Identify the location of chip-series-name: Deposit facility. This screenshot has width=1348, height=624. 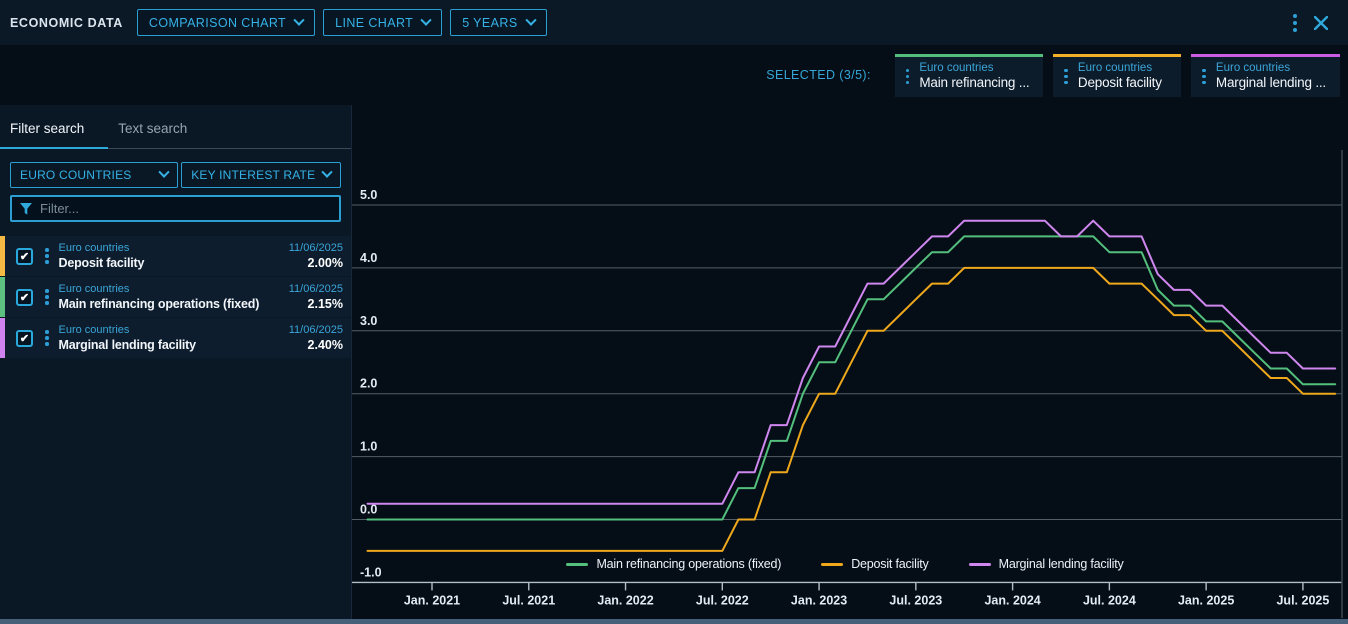
(1119, 83).